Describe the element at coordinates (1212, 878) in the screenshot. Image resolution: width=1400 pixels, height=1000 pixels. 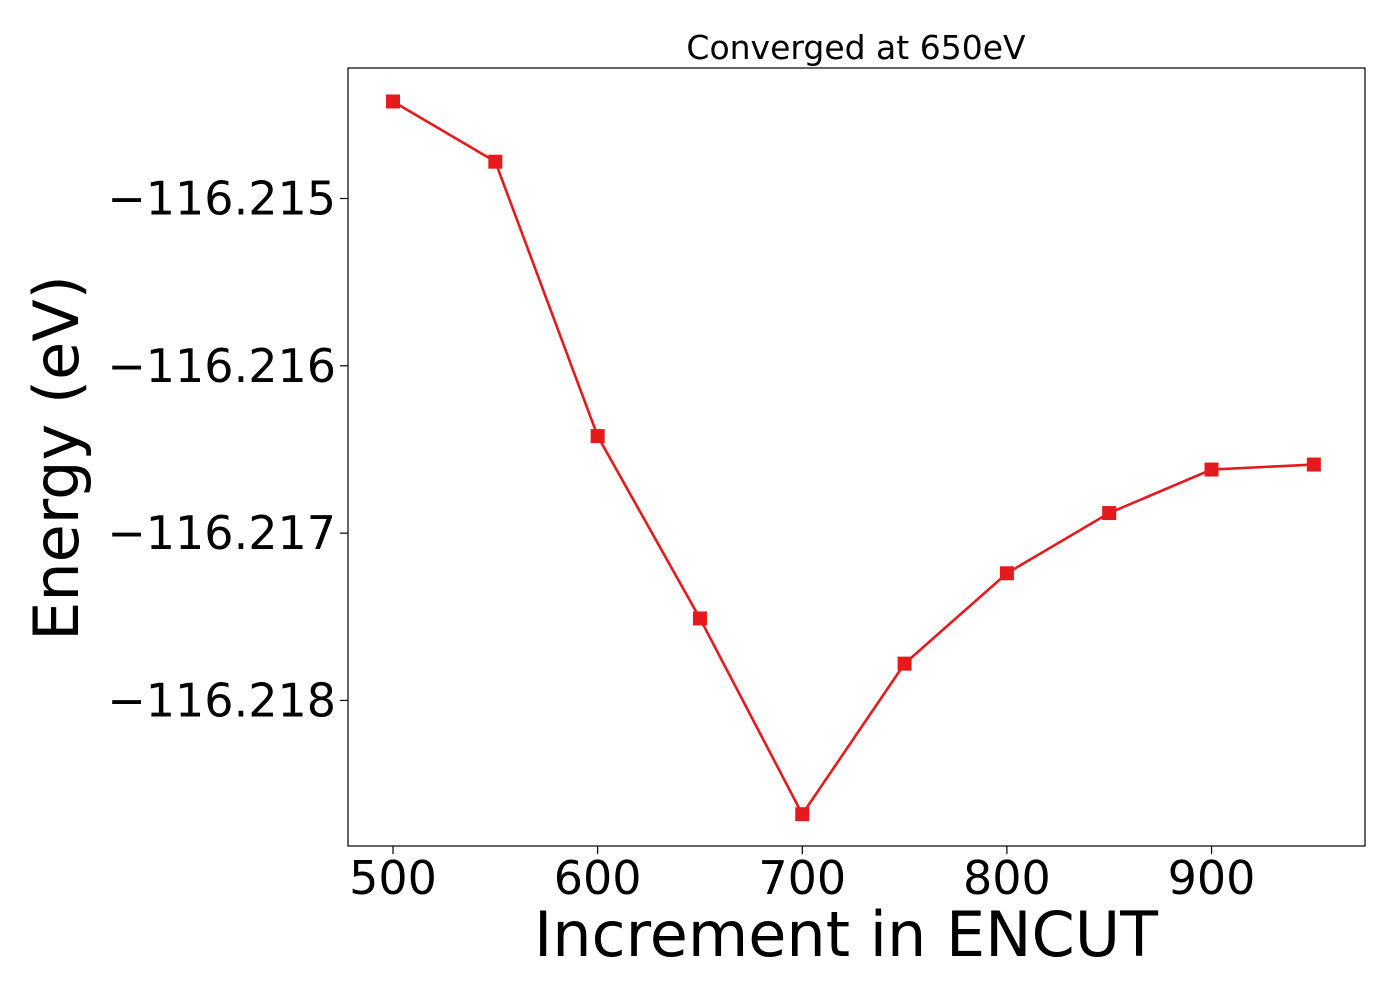
I see `x-tick-label-900: 900` at that location.